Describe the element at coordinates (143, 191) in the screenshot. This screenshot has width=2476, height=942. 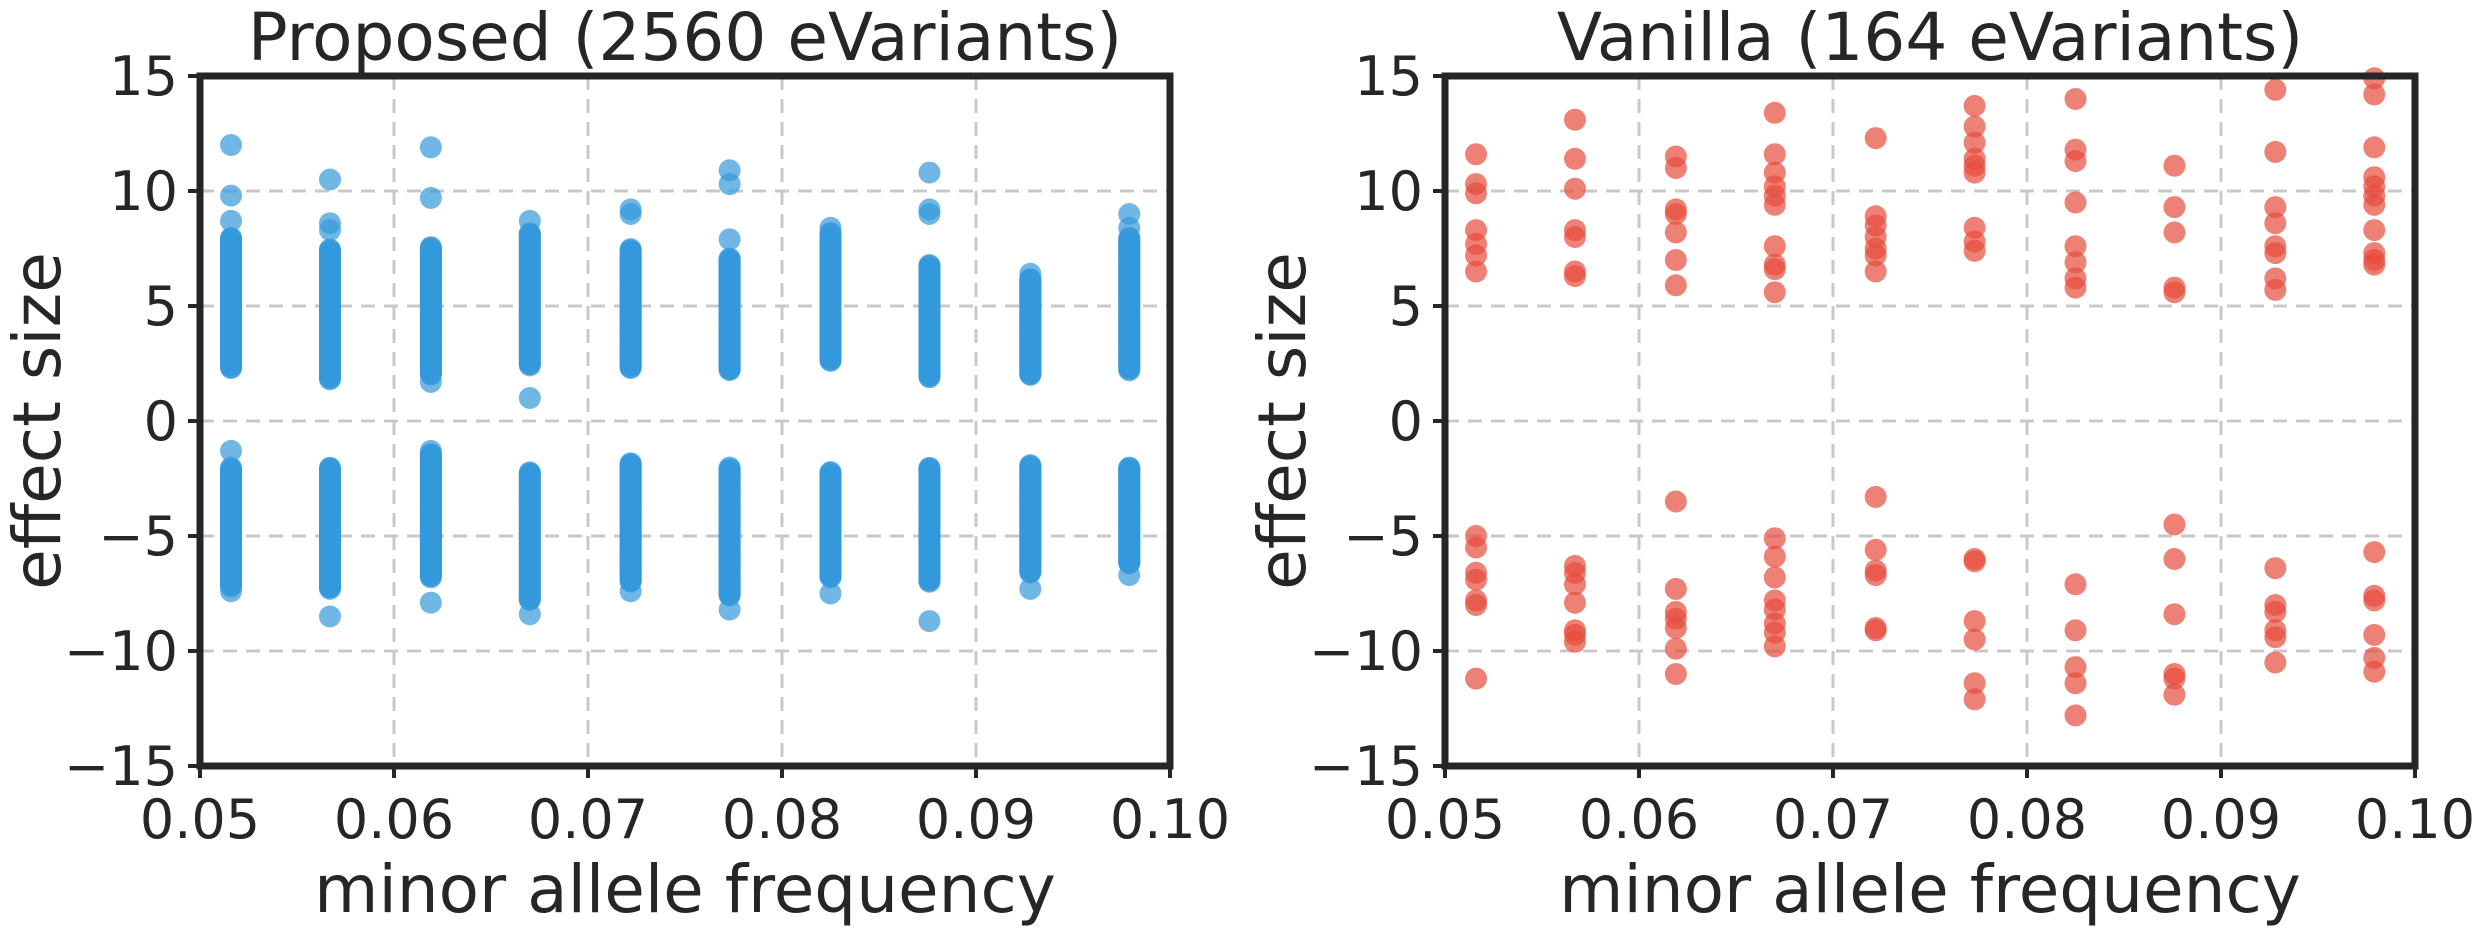
I see `y-tick-label-proposed: 10` at that location.